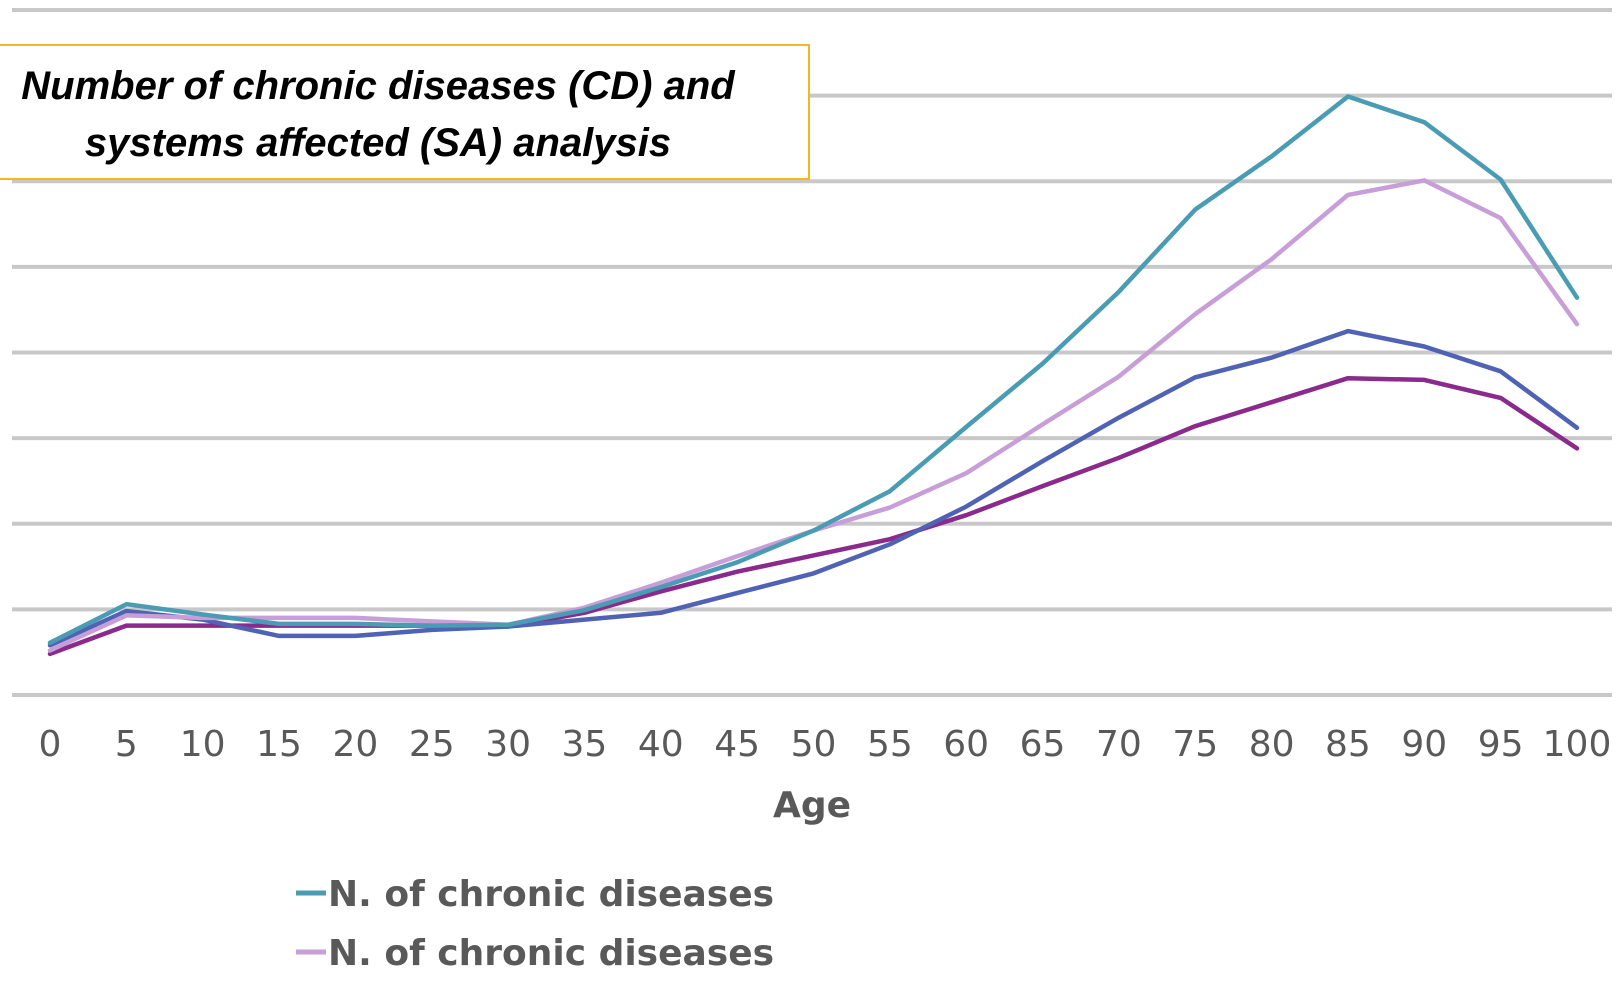  Describe the element at coordinates (1043, 744) in the screenshot. I see `x-tick-label: 65` at that location.